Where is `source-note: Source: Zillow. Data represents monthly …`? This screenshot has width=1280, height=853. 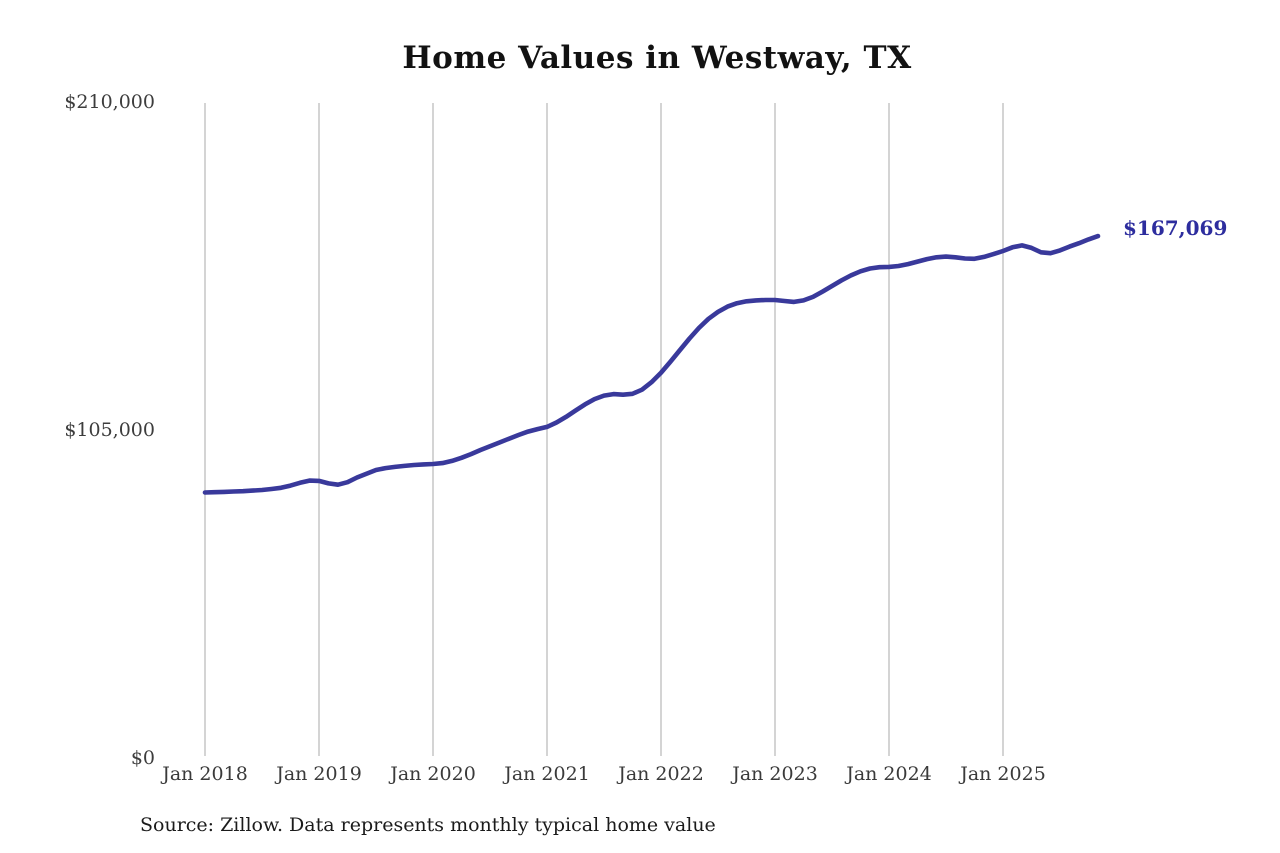
source-note: Source: Zillow. Data represents monthly … is located at coordinates (428, 825).